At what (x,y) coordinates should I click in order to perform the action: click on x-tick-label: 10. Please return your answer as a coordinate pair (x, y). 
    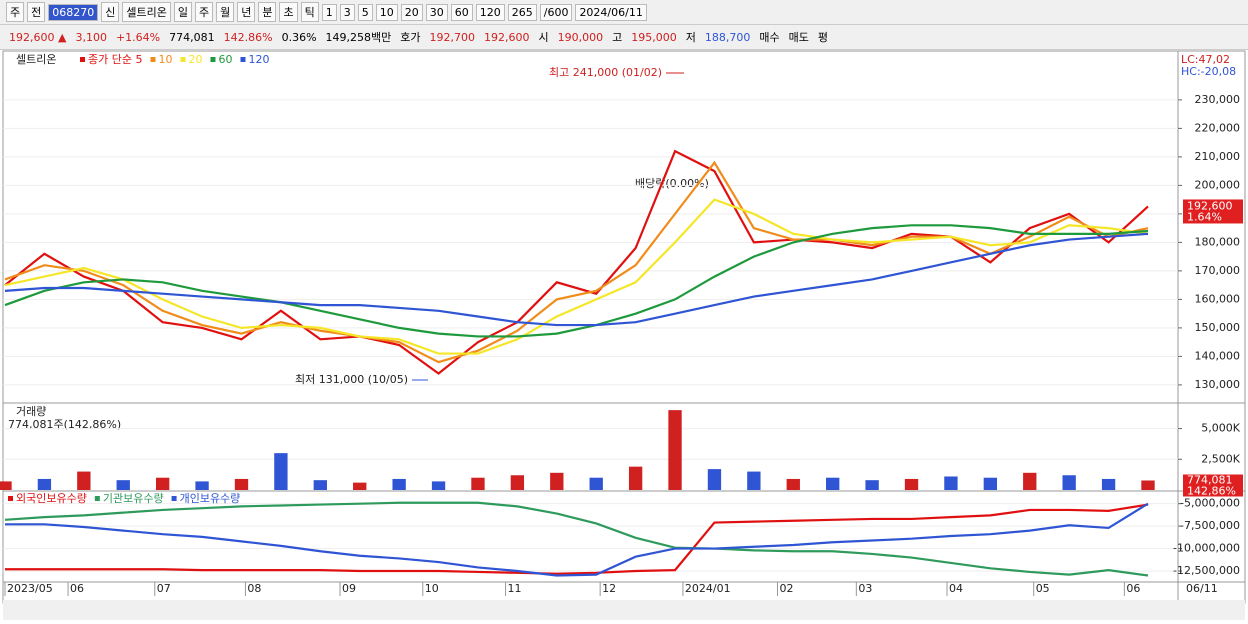
    Looking at the image, I should click on (432, 588).